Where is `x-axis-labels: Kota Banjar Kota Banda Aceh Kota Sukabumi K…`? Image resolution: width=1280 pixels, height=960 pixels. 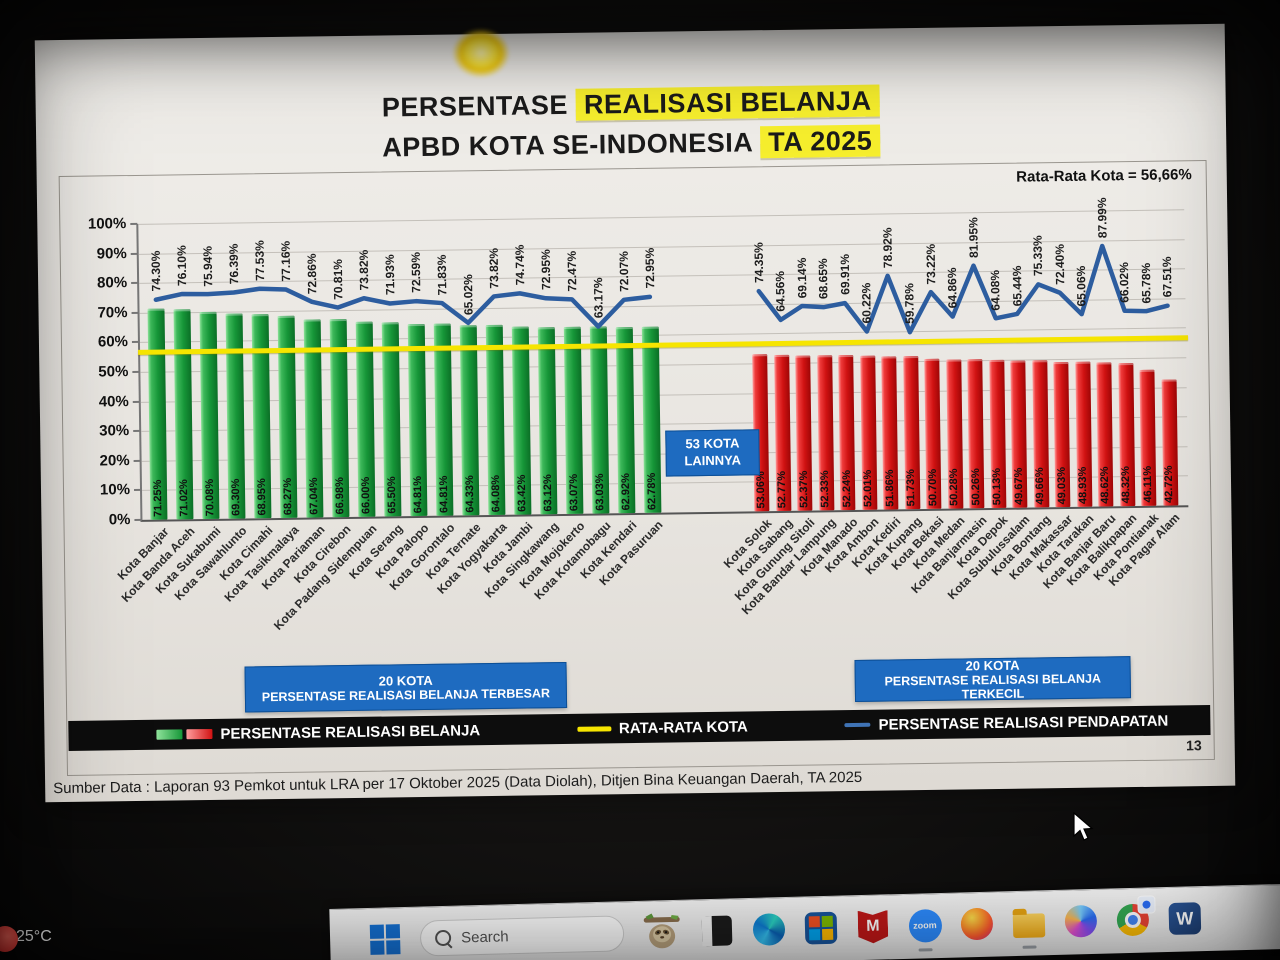 x-axis-labels: Kota Banjar Kota Banda Aceh Kota Sukabumi K… is located at coordinates (651, 582).